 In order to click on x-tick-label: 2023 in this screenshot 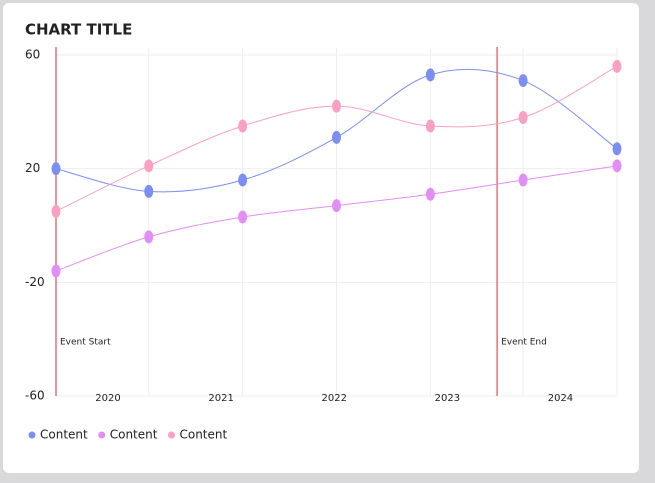, I will do `click(447, 398)`.